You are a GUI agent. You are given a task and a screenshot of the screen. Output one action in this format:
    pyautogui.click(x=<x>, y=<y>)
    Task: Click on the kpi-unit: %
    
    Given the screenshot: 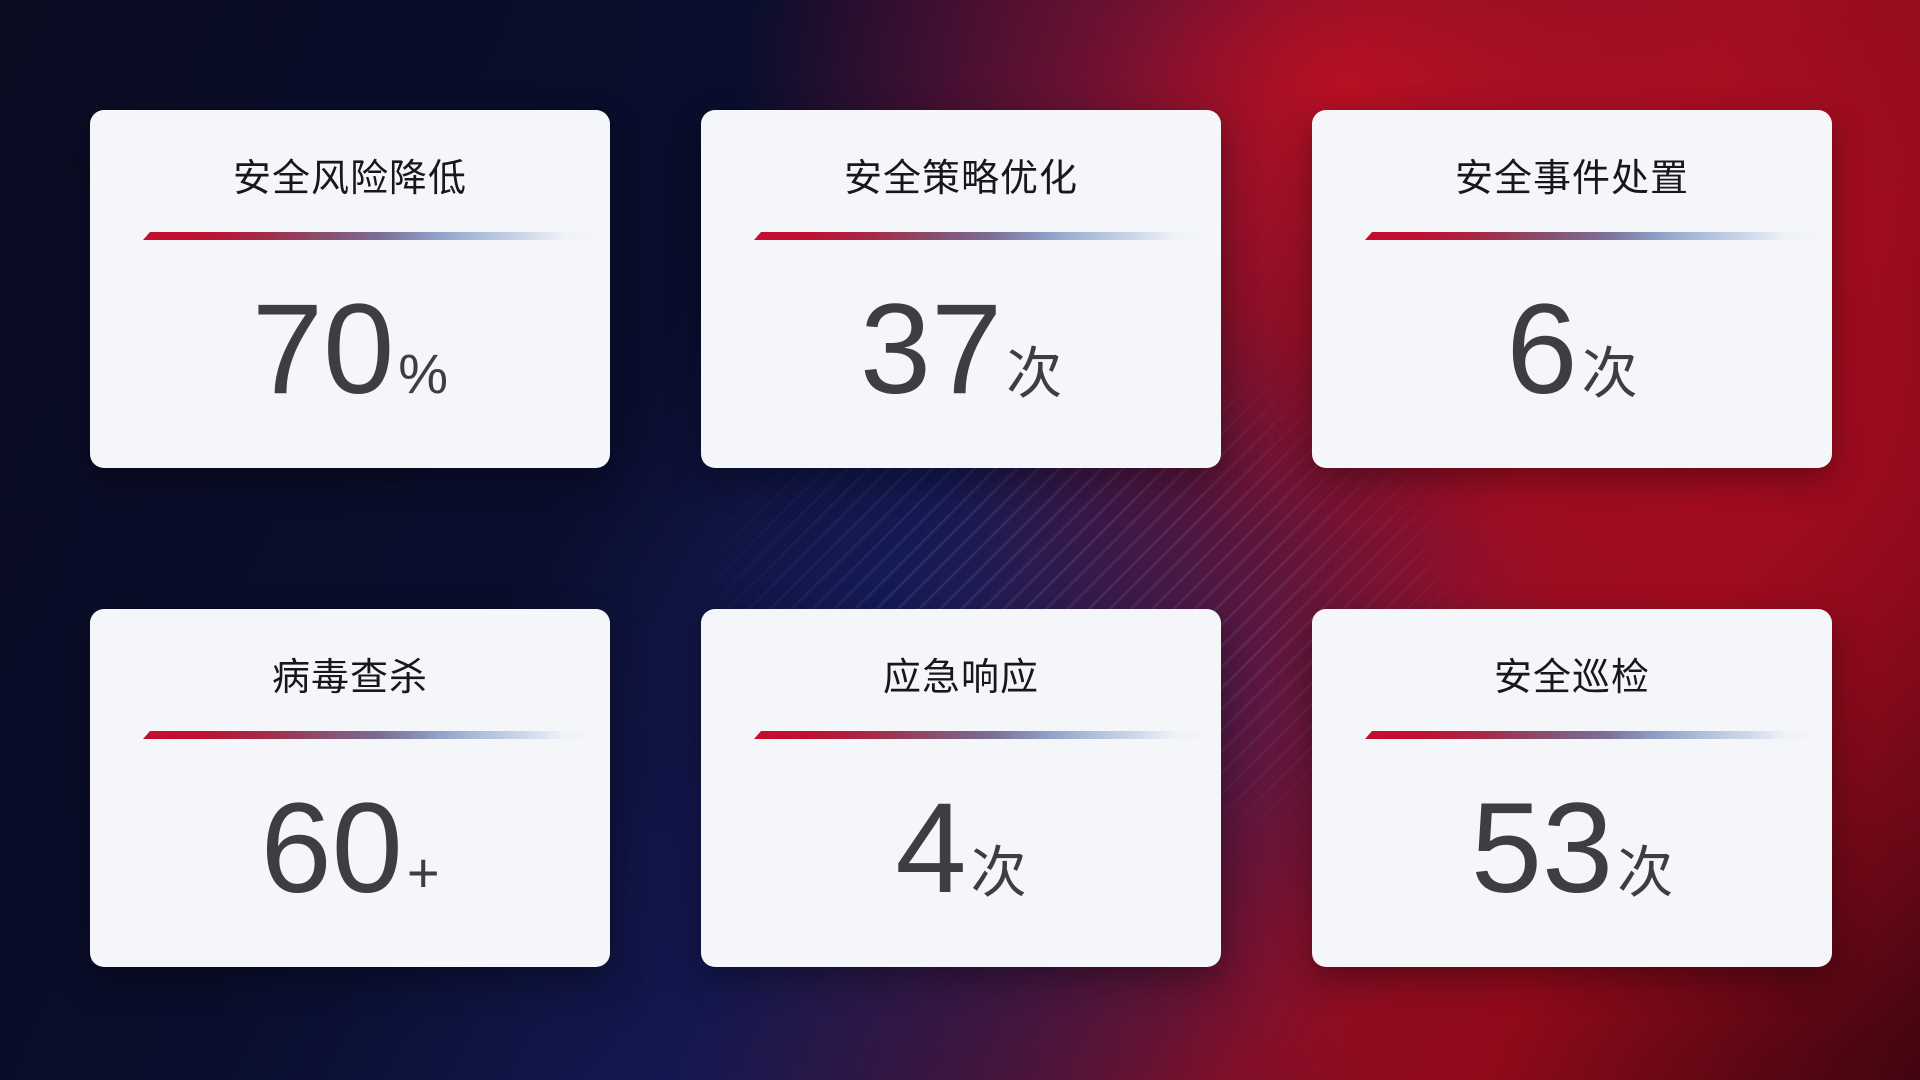 What is the action you would take?
    pyautogui.click(x=423, y=373)
    